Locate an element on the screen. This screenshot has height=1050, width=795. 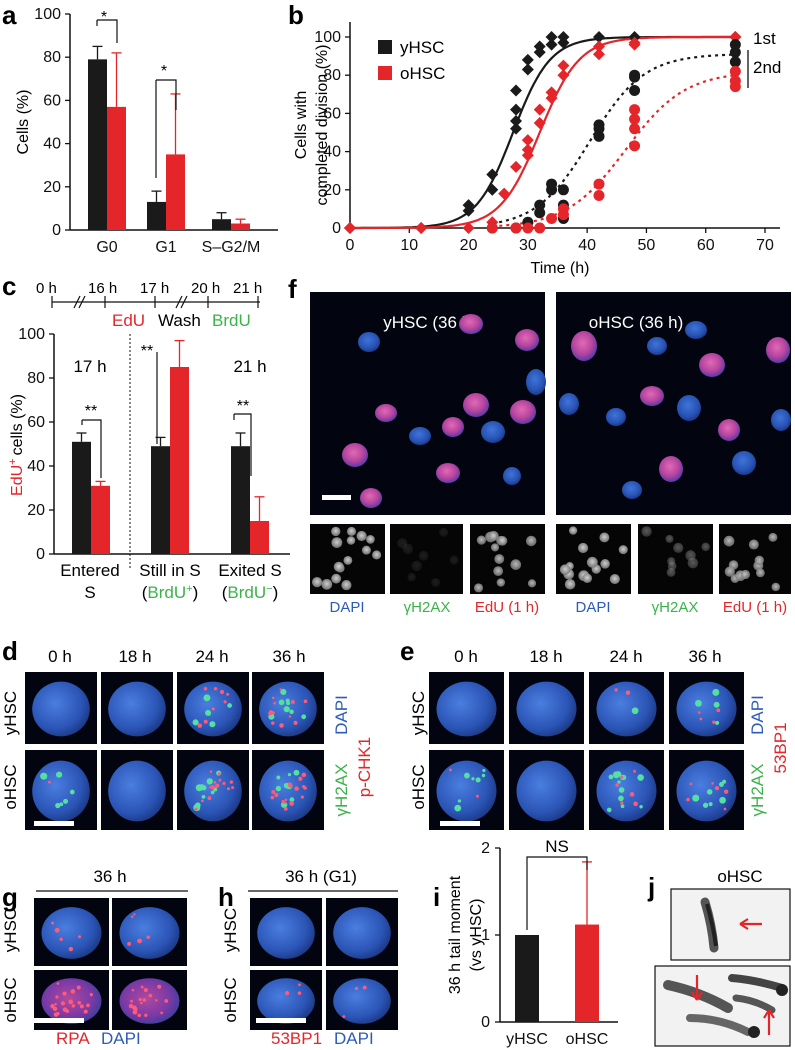
panel-d-side-gh2ax: γH2AX is located at coordinates (341, 790).